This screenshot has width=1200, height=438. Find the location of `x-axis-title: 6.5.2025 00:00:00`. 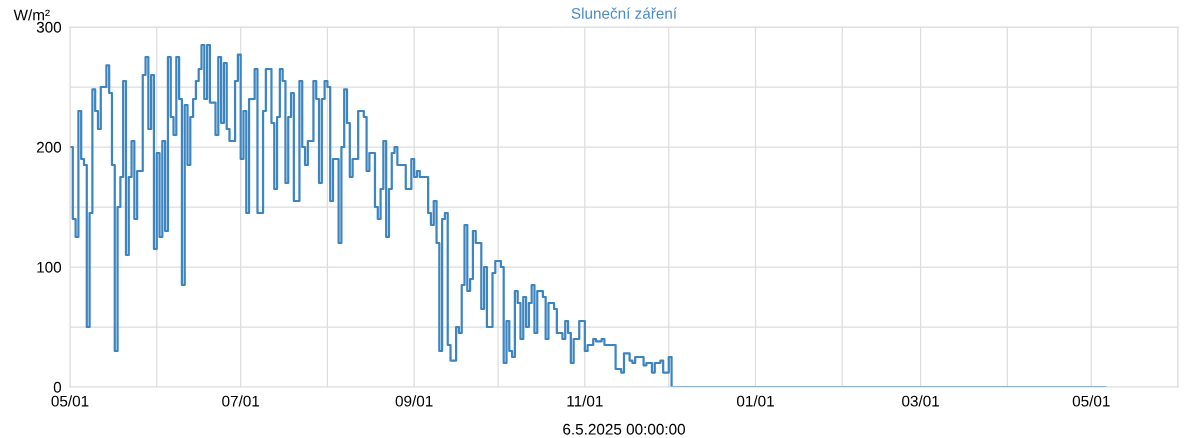

x-axis-title: 6.5.2025 00:00:00 is located at coordinates (624, 429).